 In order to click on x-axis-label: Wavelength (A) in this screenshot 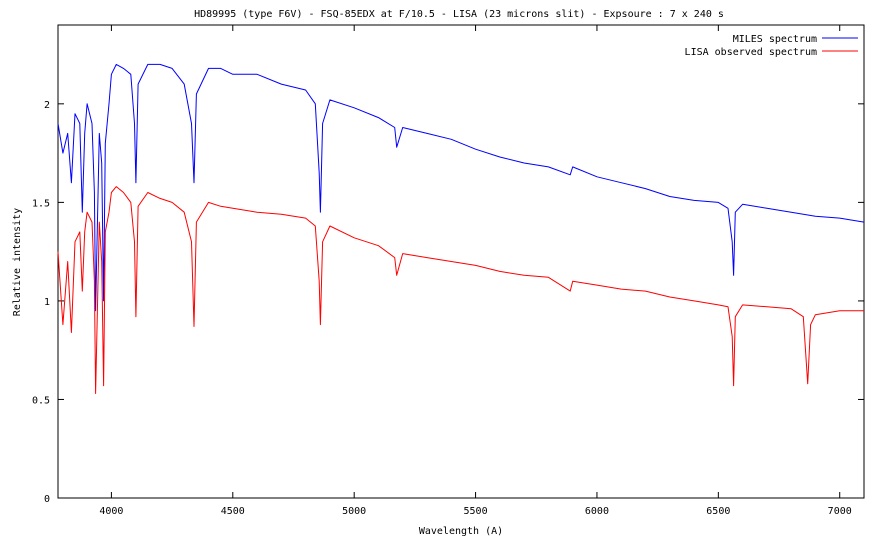, I will do `click(461, 531)`.